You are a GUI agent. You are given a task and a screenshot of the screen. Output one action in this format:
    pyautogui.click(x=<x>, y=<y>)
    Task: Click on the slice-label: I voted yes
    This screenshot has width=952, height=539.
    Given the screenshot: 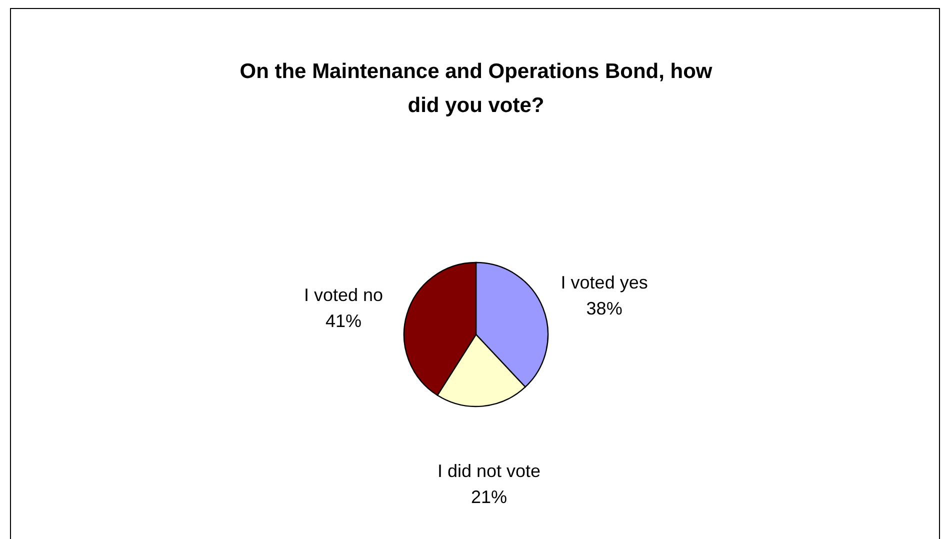 What is the action you would take?
    pyautogui.click(x=604, y=282)
    